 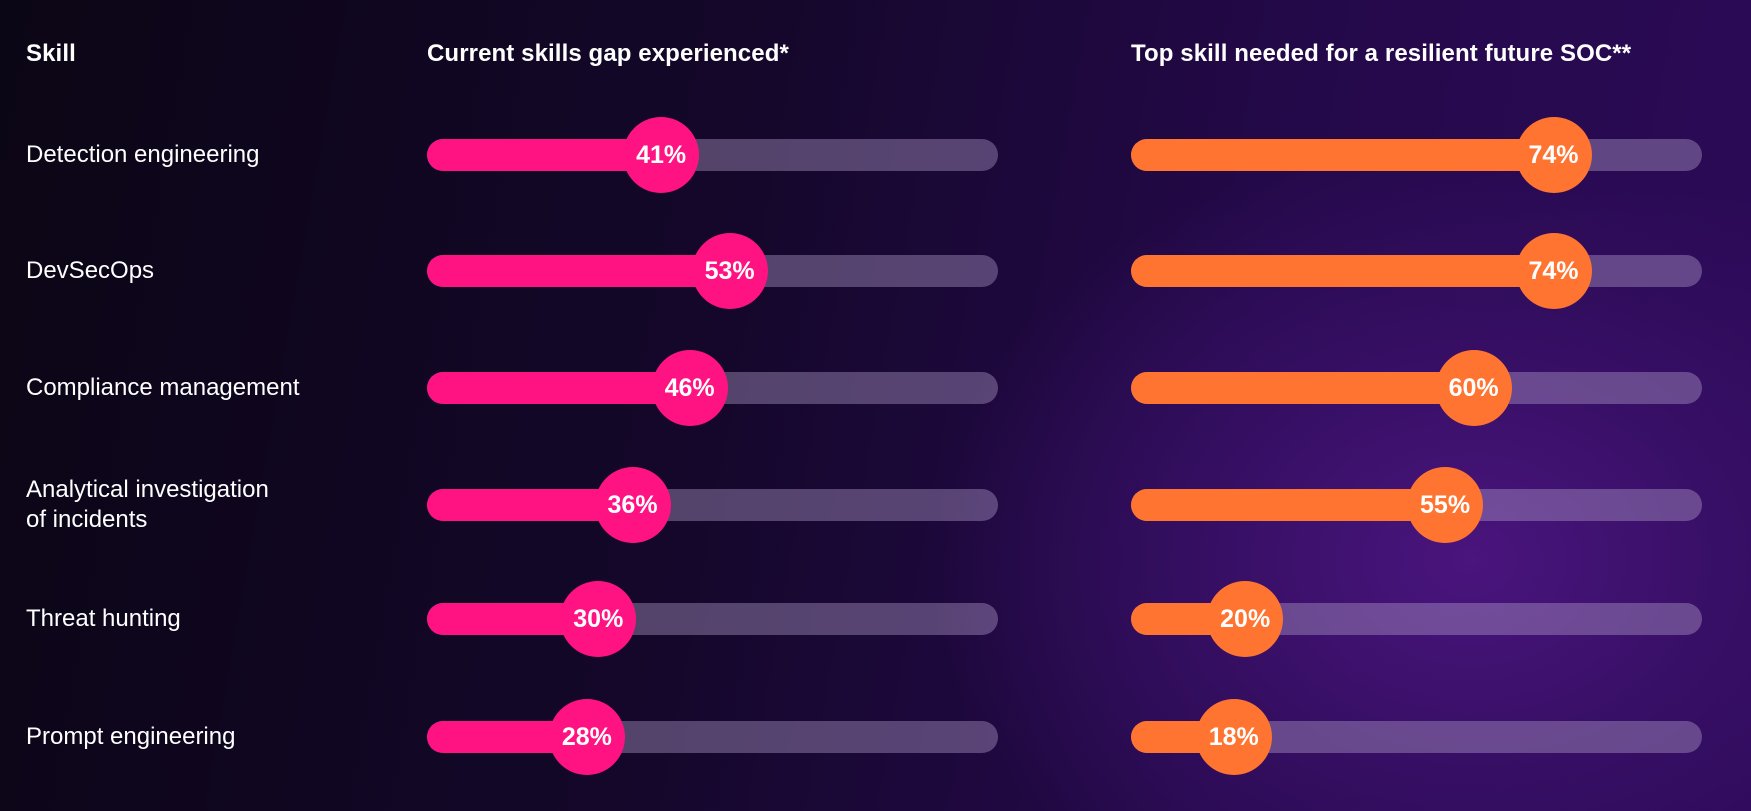 I want to click on future-bar-track: 18%, so click(x=1416, y=737).